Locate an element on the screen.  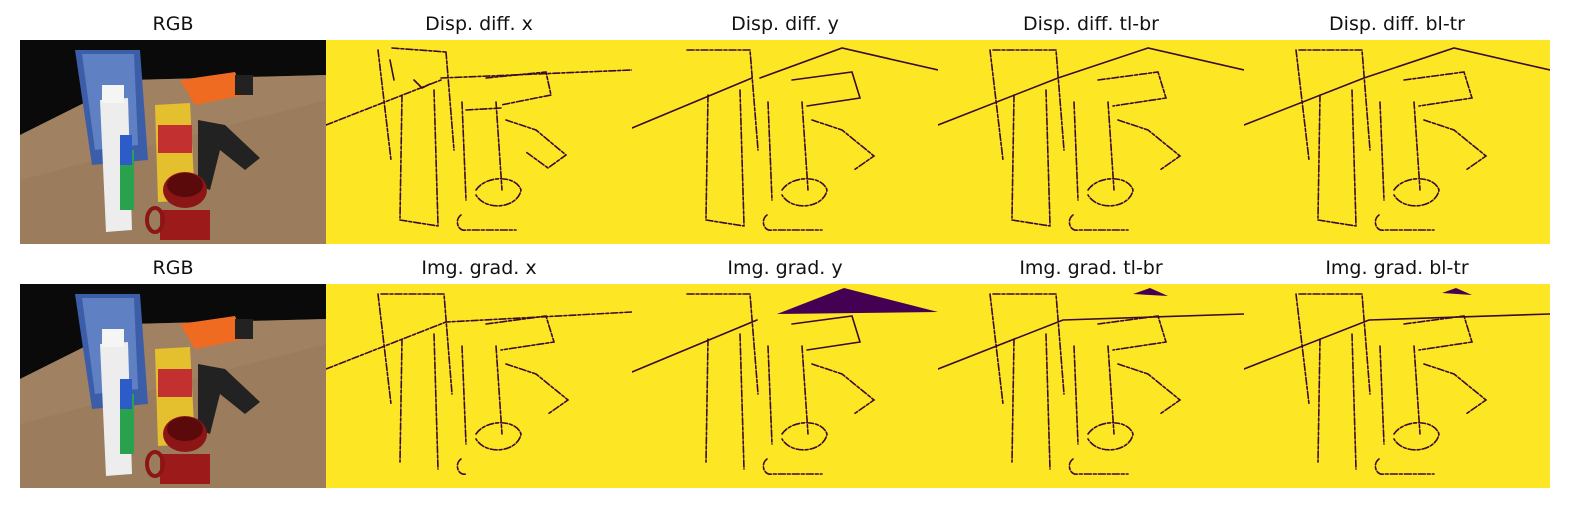
panel-title: Disp. diff. tl-br is located at coordinates (1091, 24).